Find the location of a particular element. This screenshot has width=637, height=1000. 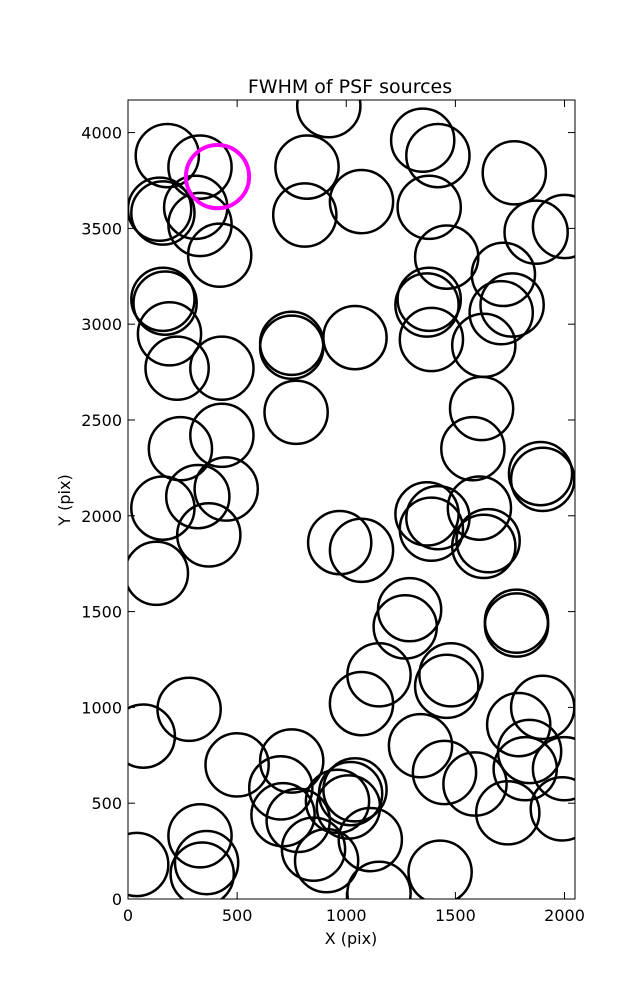

y-tick-label: 3500 is located at coordinates (101, 228).